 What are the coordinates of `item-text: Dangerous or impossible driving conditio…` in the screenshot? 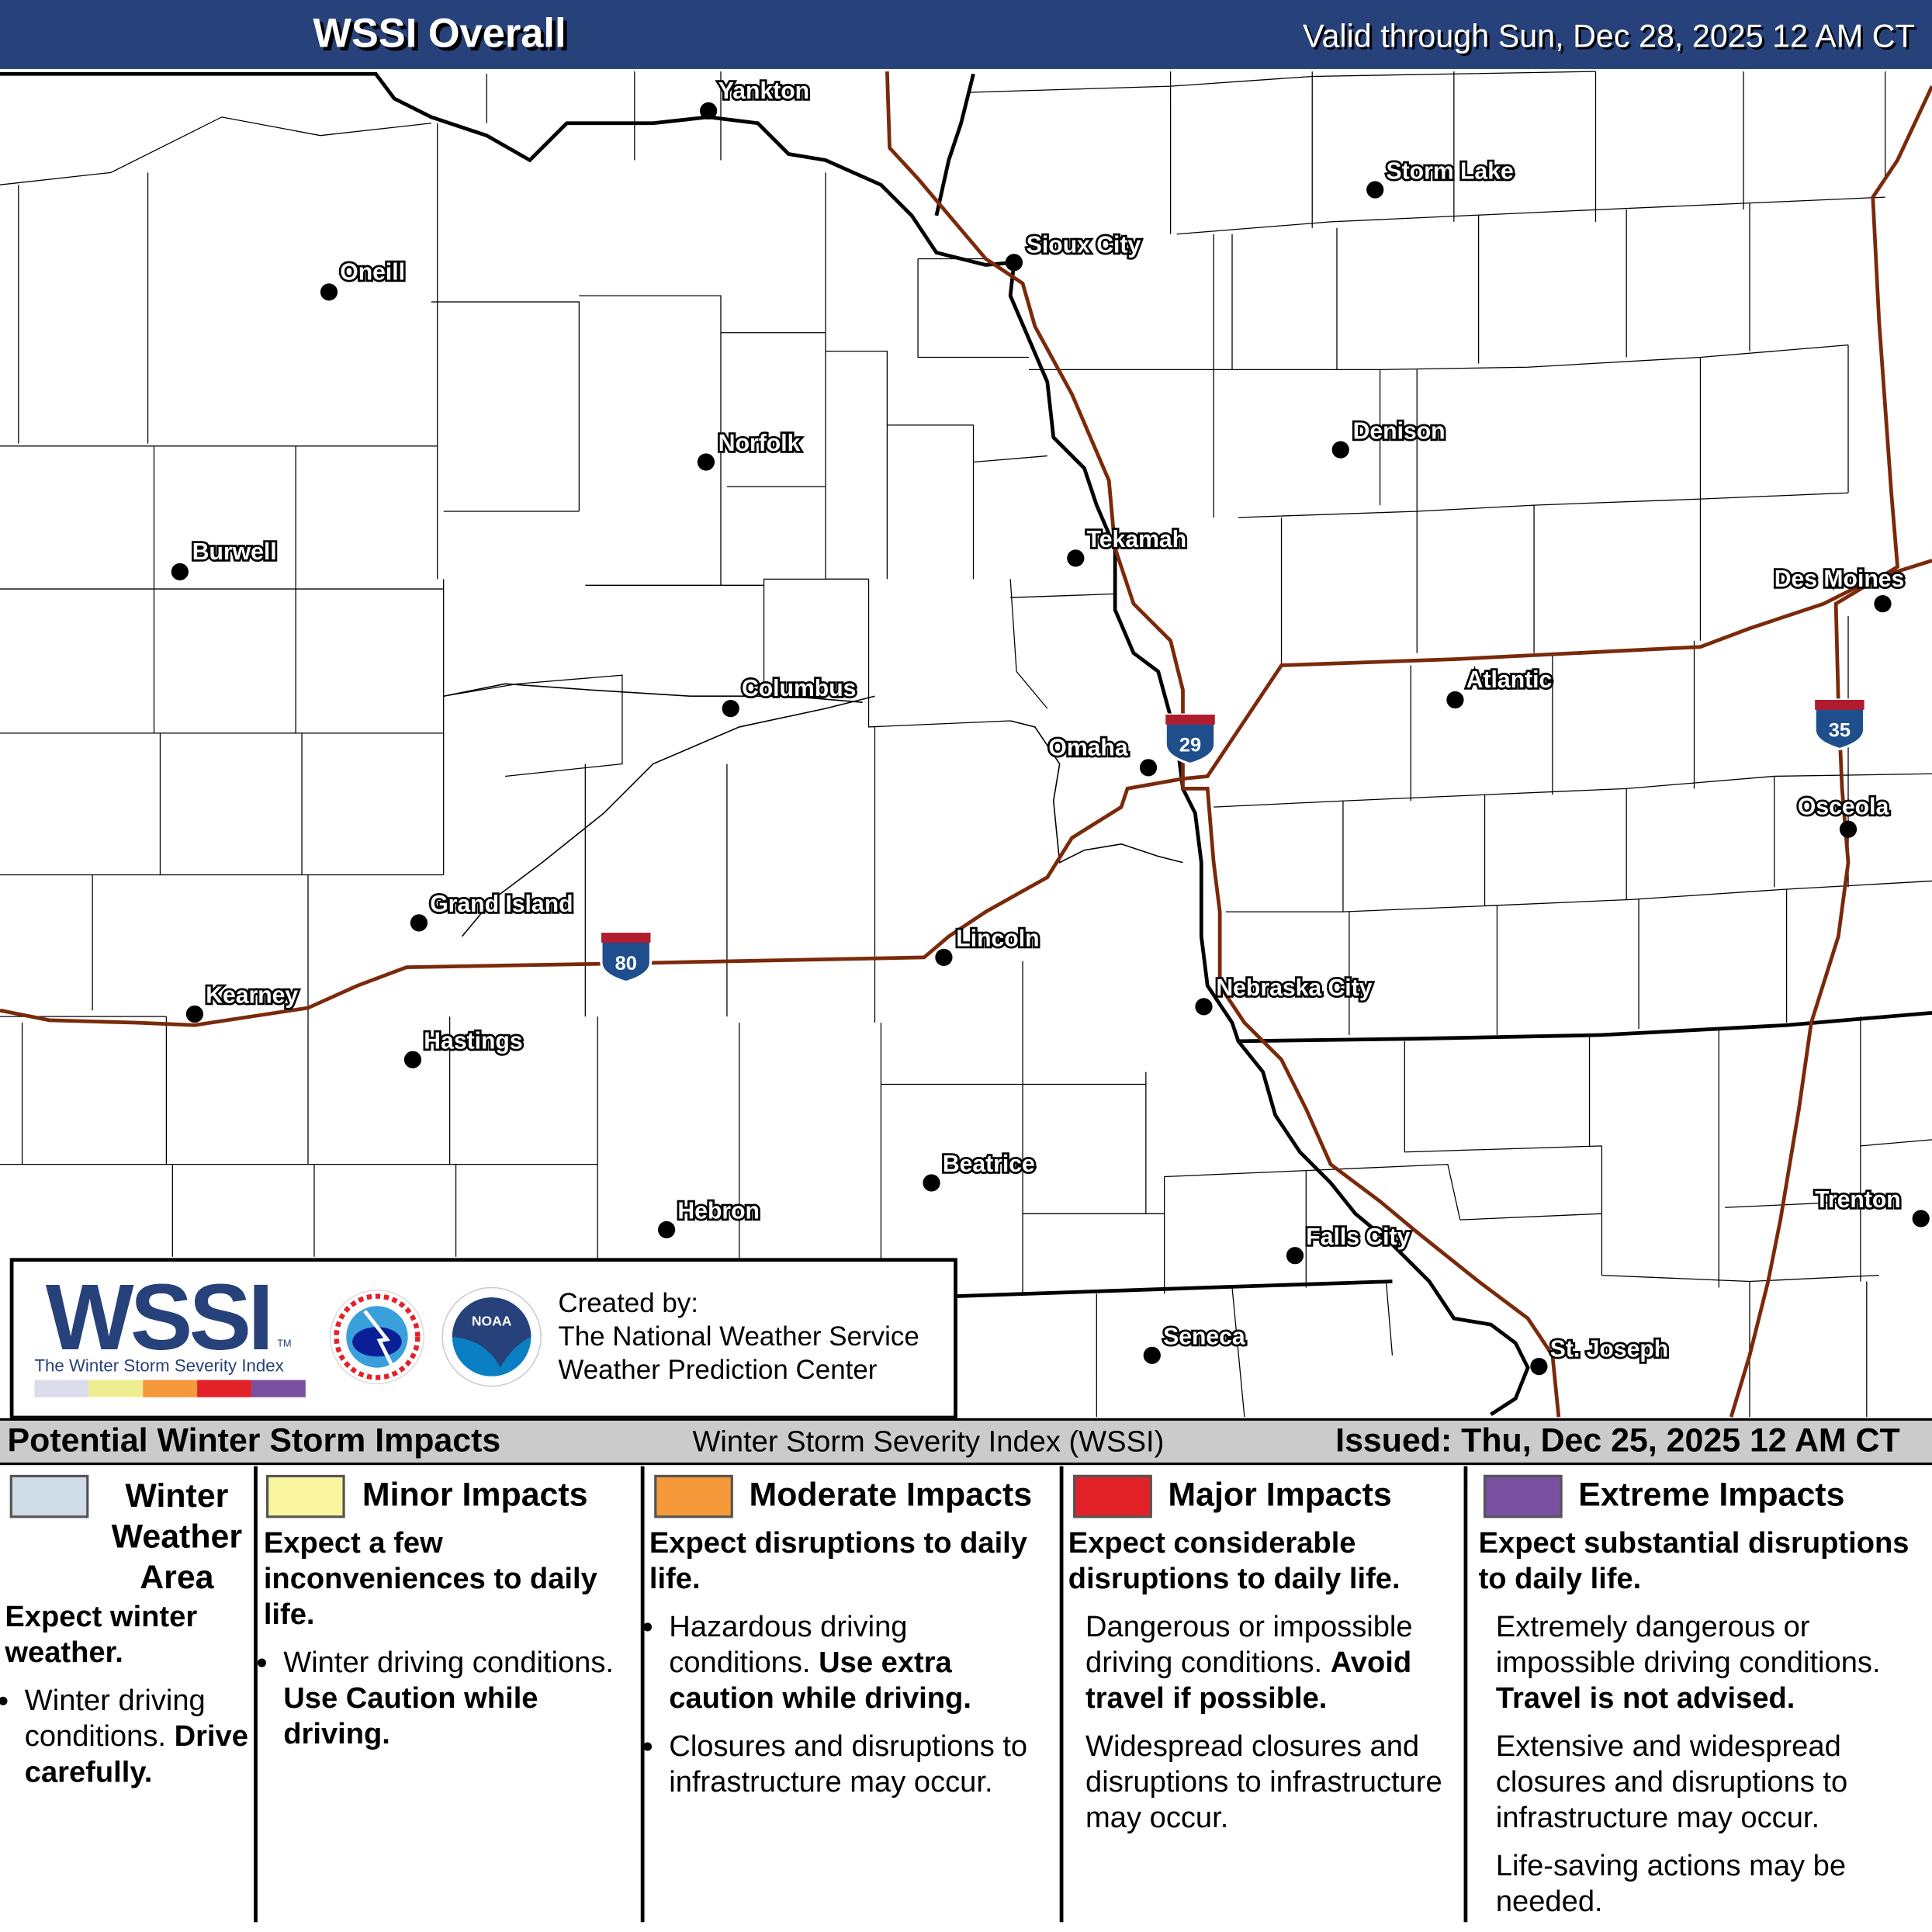 It's located at (1249, 1645).